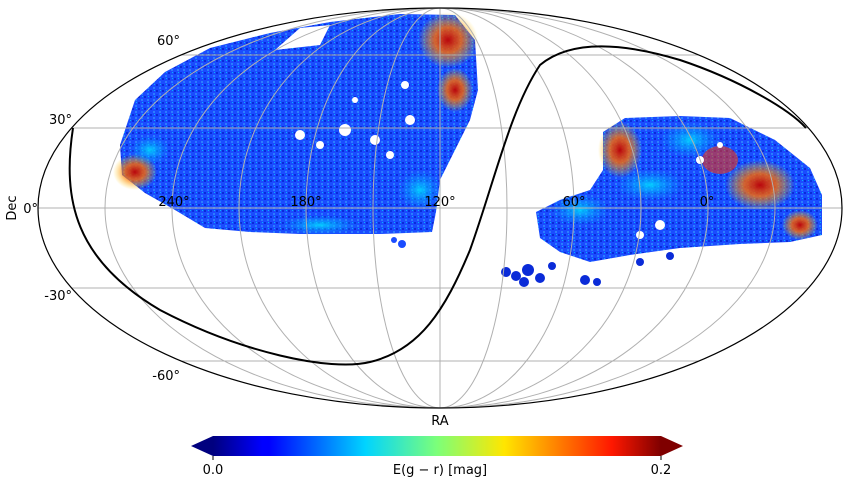 The height and width of the screenshot is (491, 847). What do you see at coordinates (573, 202) in the screenshot?
I see `ra-tick-label: 60°` at bounding box center [573, 202].